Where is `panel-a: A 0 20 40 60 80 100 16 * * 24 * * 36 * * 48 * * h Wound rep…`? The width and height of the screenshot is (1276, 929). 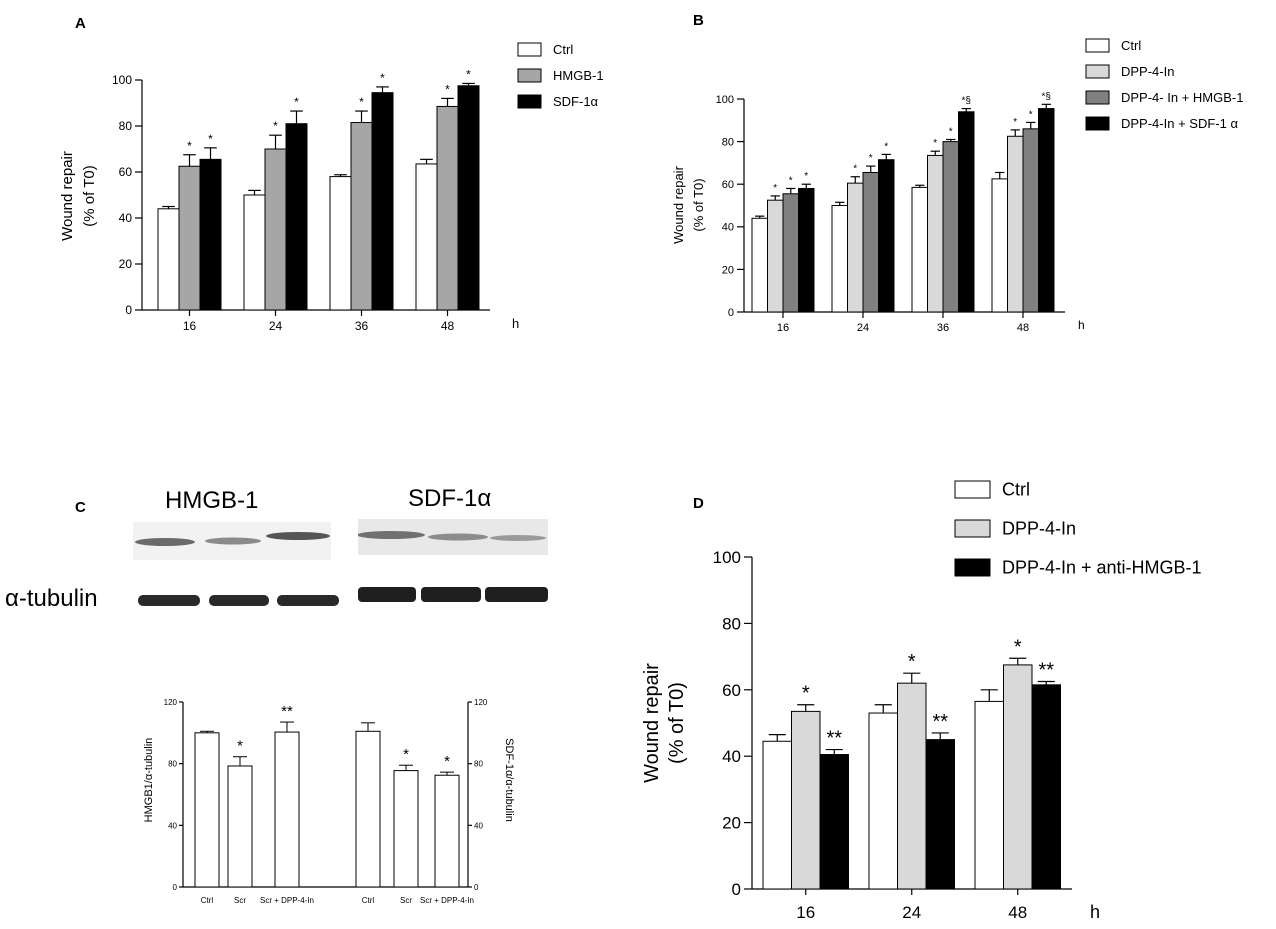
panel-a: A 0 20 40 60 80 100 16 * * 24 * * 36 * * 48 * * h Wound rep… is located at coordinates (331, 174).